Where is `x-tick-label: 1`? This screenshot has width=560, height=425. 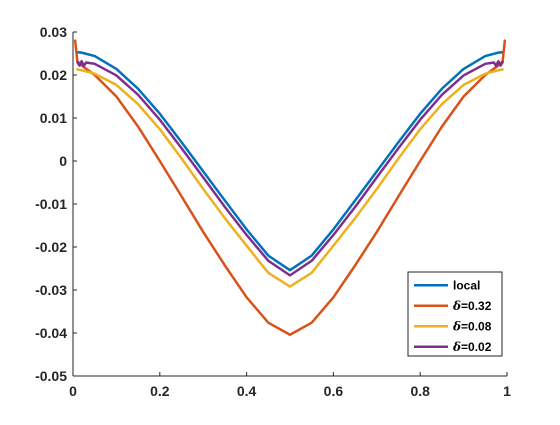
x-tick-label: 1 is located at coordinates (507, 391).